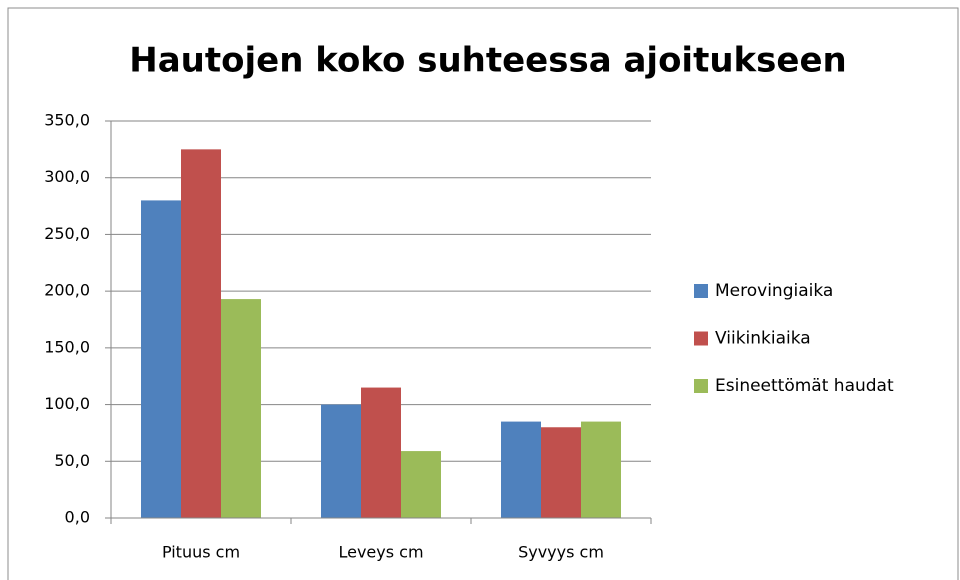 Image resolution: width=960 pixels, height=580 pixels. Describe the element at coordinates (67, 290) in the screenshot. I see `y-tick-label: 200,0` at that location.